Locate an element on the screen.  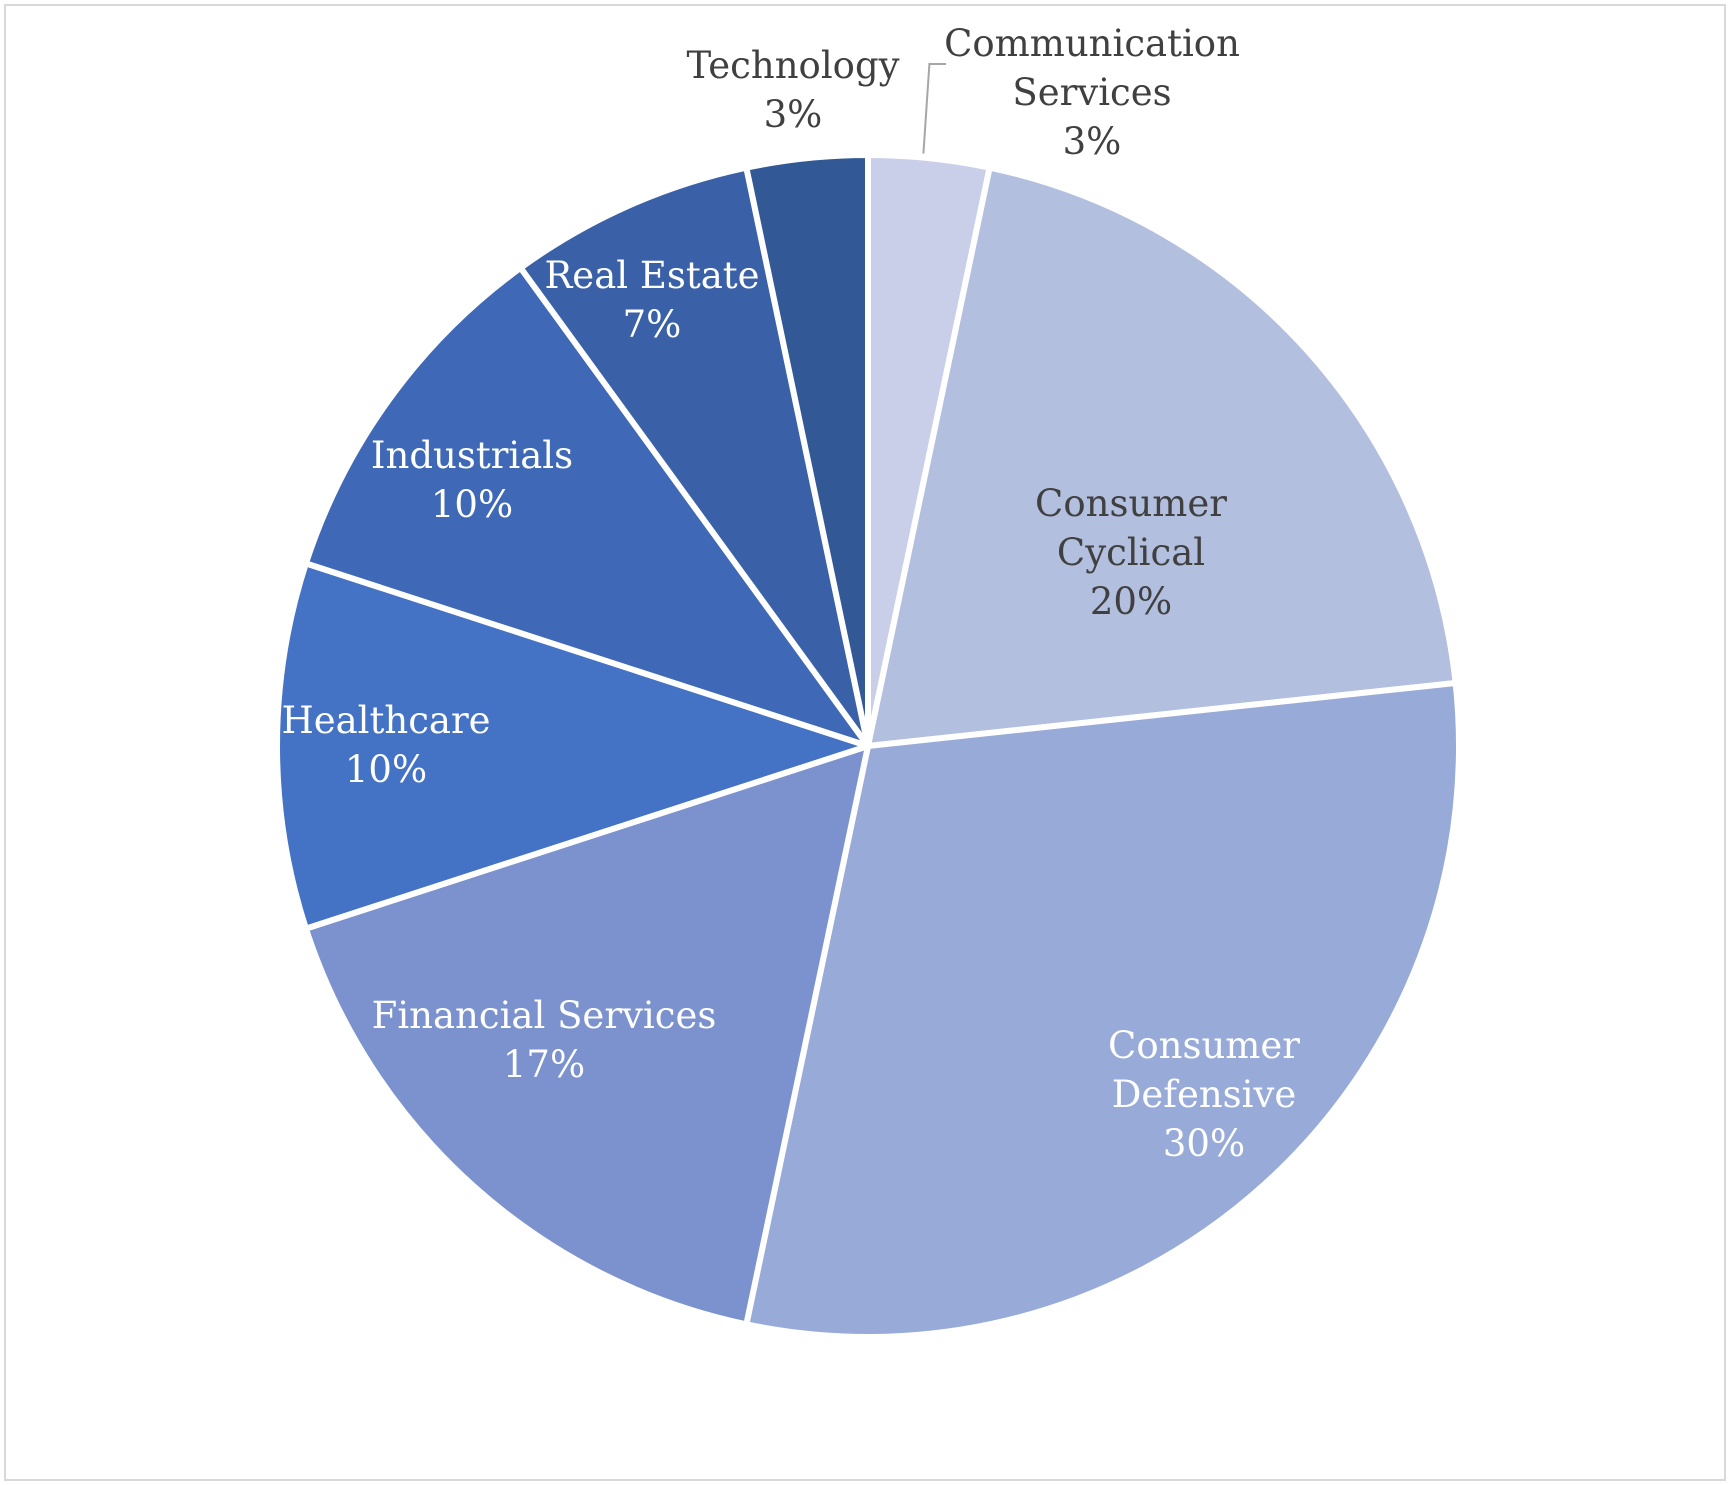
slice-financial-services is located at coordinates (586, 1035).